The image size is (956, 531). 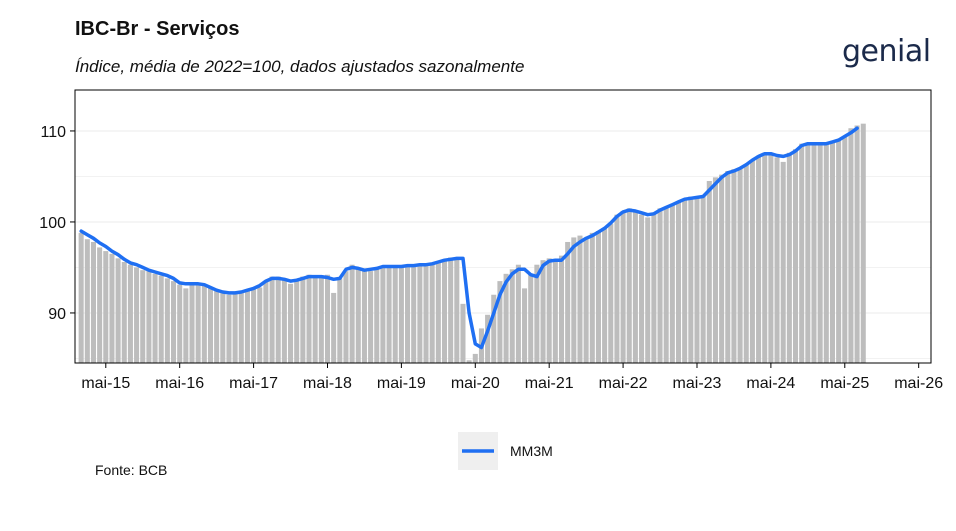 What do you see at coordinates (918, 383) in the screenshot?
I see `x-tick-label: mai-26` at bounding box center [918, 383].